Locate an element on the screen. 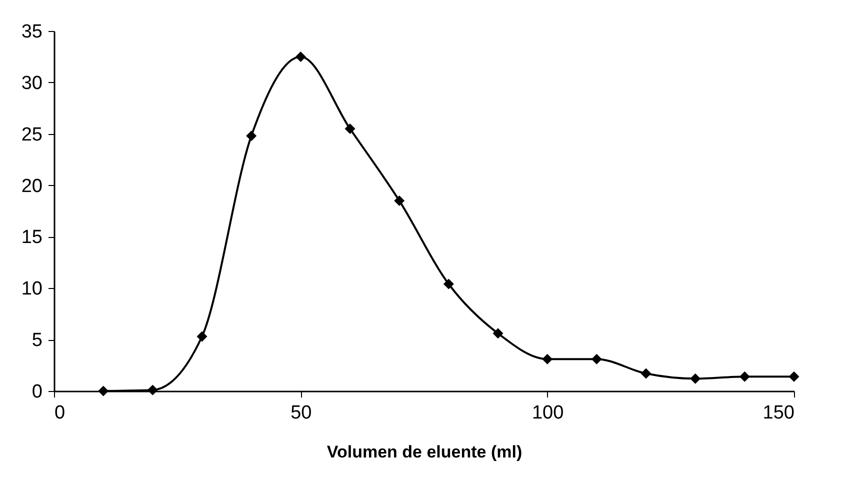  y-tick-label: 20 is located at coordinates (31, 186).